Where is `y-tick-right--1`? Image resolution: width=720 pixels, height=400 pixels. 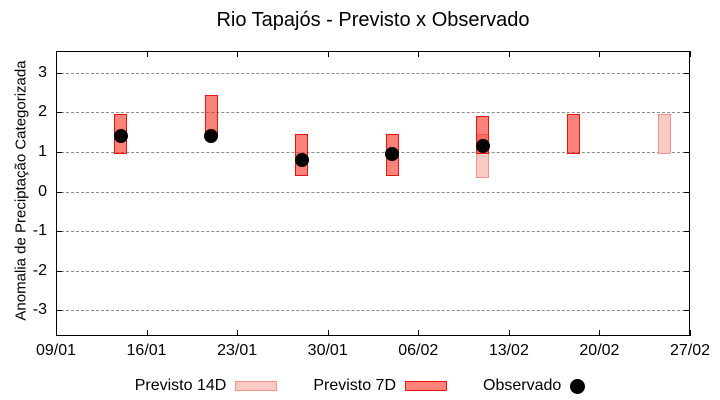
y-tick-right--1 is located at coordinates (687, 232).